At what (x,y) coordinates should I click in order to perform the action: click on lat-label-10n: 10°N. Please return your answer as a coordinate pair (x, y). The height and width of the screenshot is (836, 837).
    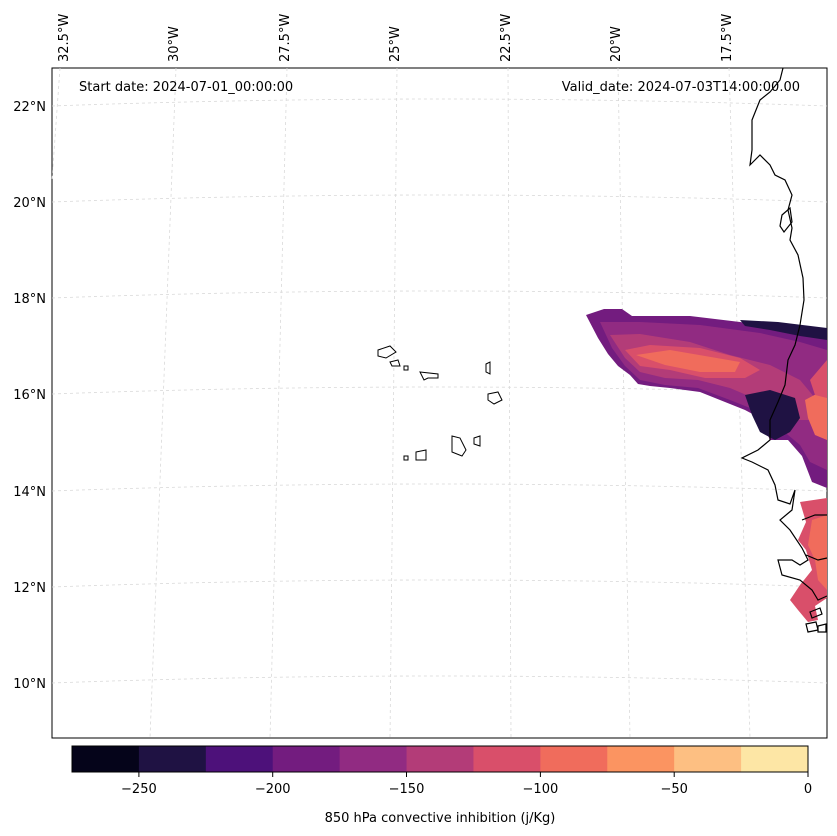
    Looking at the image, I should click on (29, 684).